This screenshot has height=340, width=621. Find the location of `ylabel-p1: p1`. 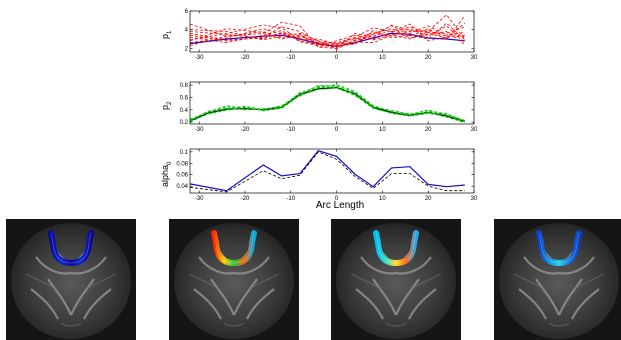

ylabel-p1: p1 is located at coordinates (166, 34).